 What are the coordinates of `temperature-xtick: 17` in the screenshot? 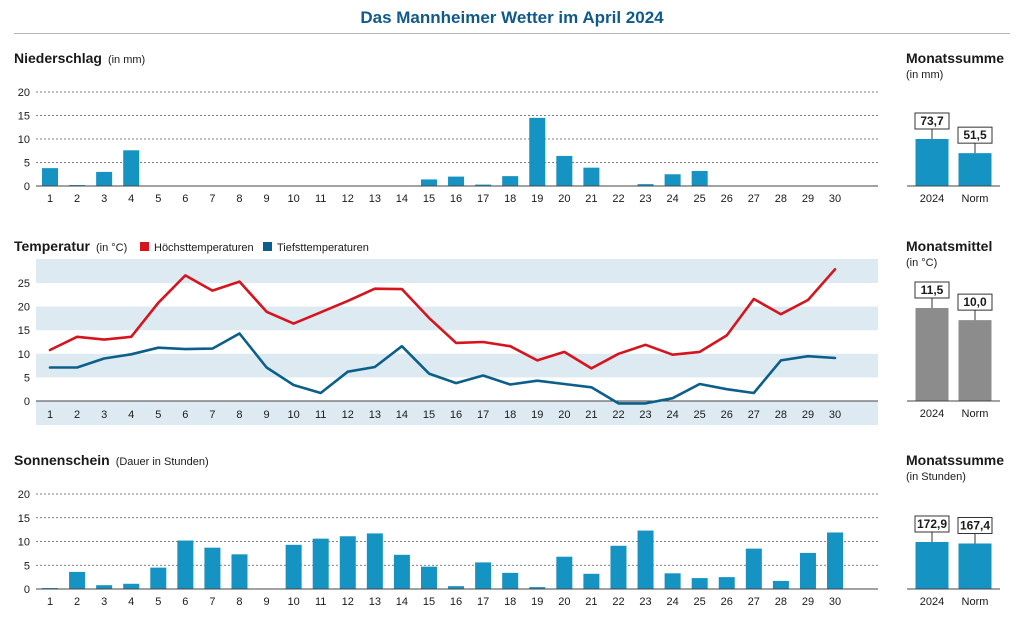 It's located at (483, 415).